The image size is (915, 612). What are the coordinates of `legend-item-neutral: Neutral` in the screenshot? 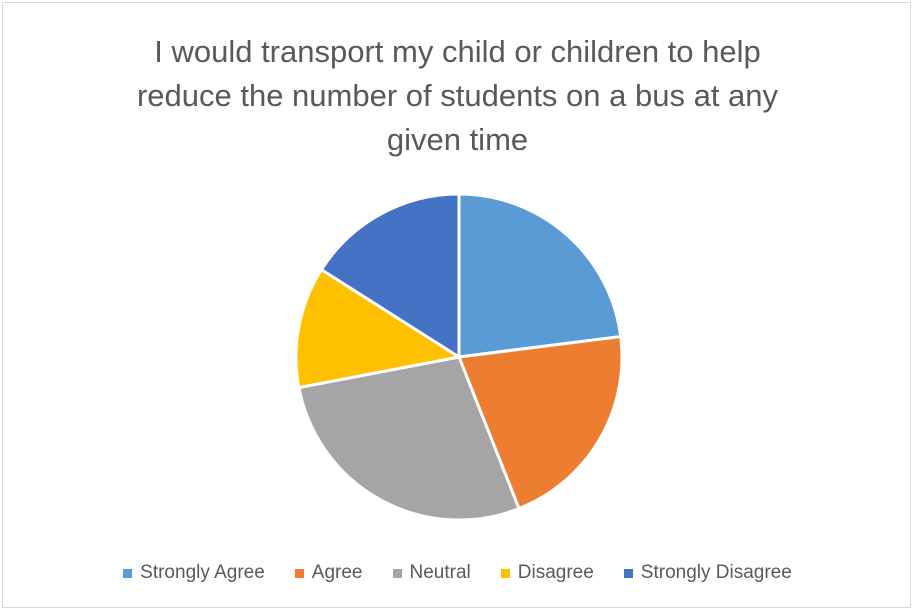 It's located at (431, 573).